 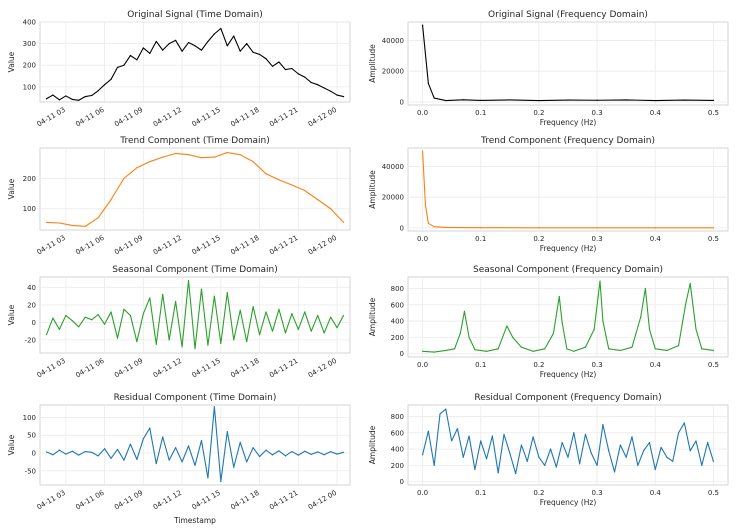 I want to click on x-tick-label: 04-11 18, so click(x=244, y=500).